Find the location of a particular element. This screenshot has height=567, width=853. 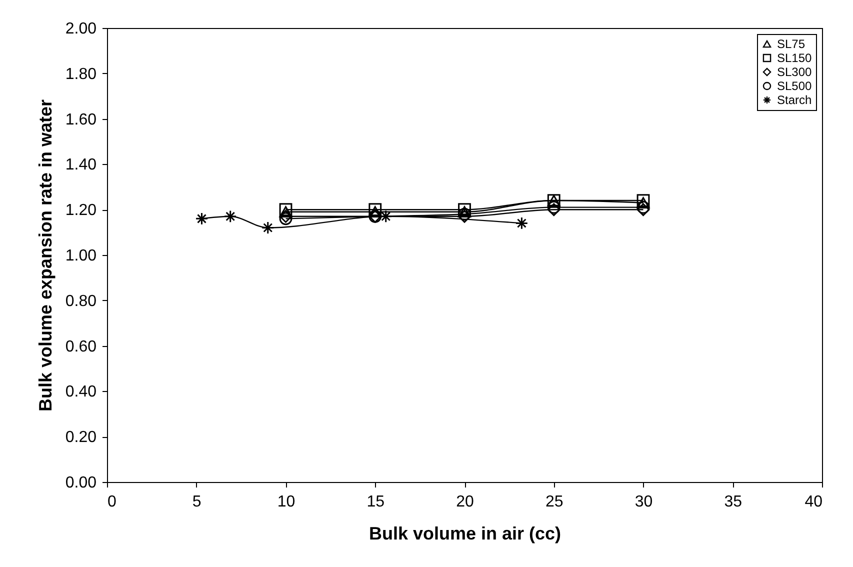

x-tick-label: 10 is located at coordinates (286, 502).